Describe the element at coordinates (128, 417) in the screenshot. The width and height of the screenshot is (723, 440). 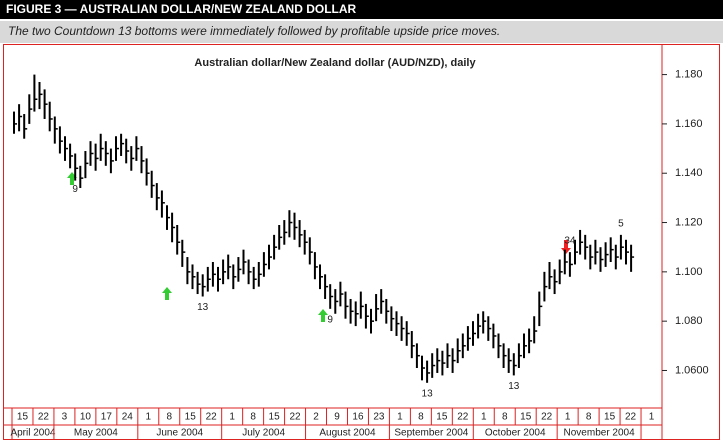
I see `day-label: 24` at that location.